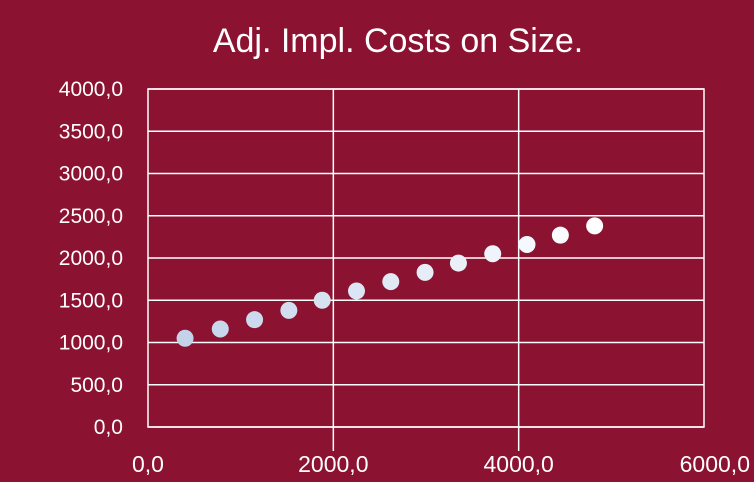 The width and height of the screenshot is (754, 482). I want to click on y-tick-label: 2000,0, so click(91, 258).